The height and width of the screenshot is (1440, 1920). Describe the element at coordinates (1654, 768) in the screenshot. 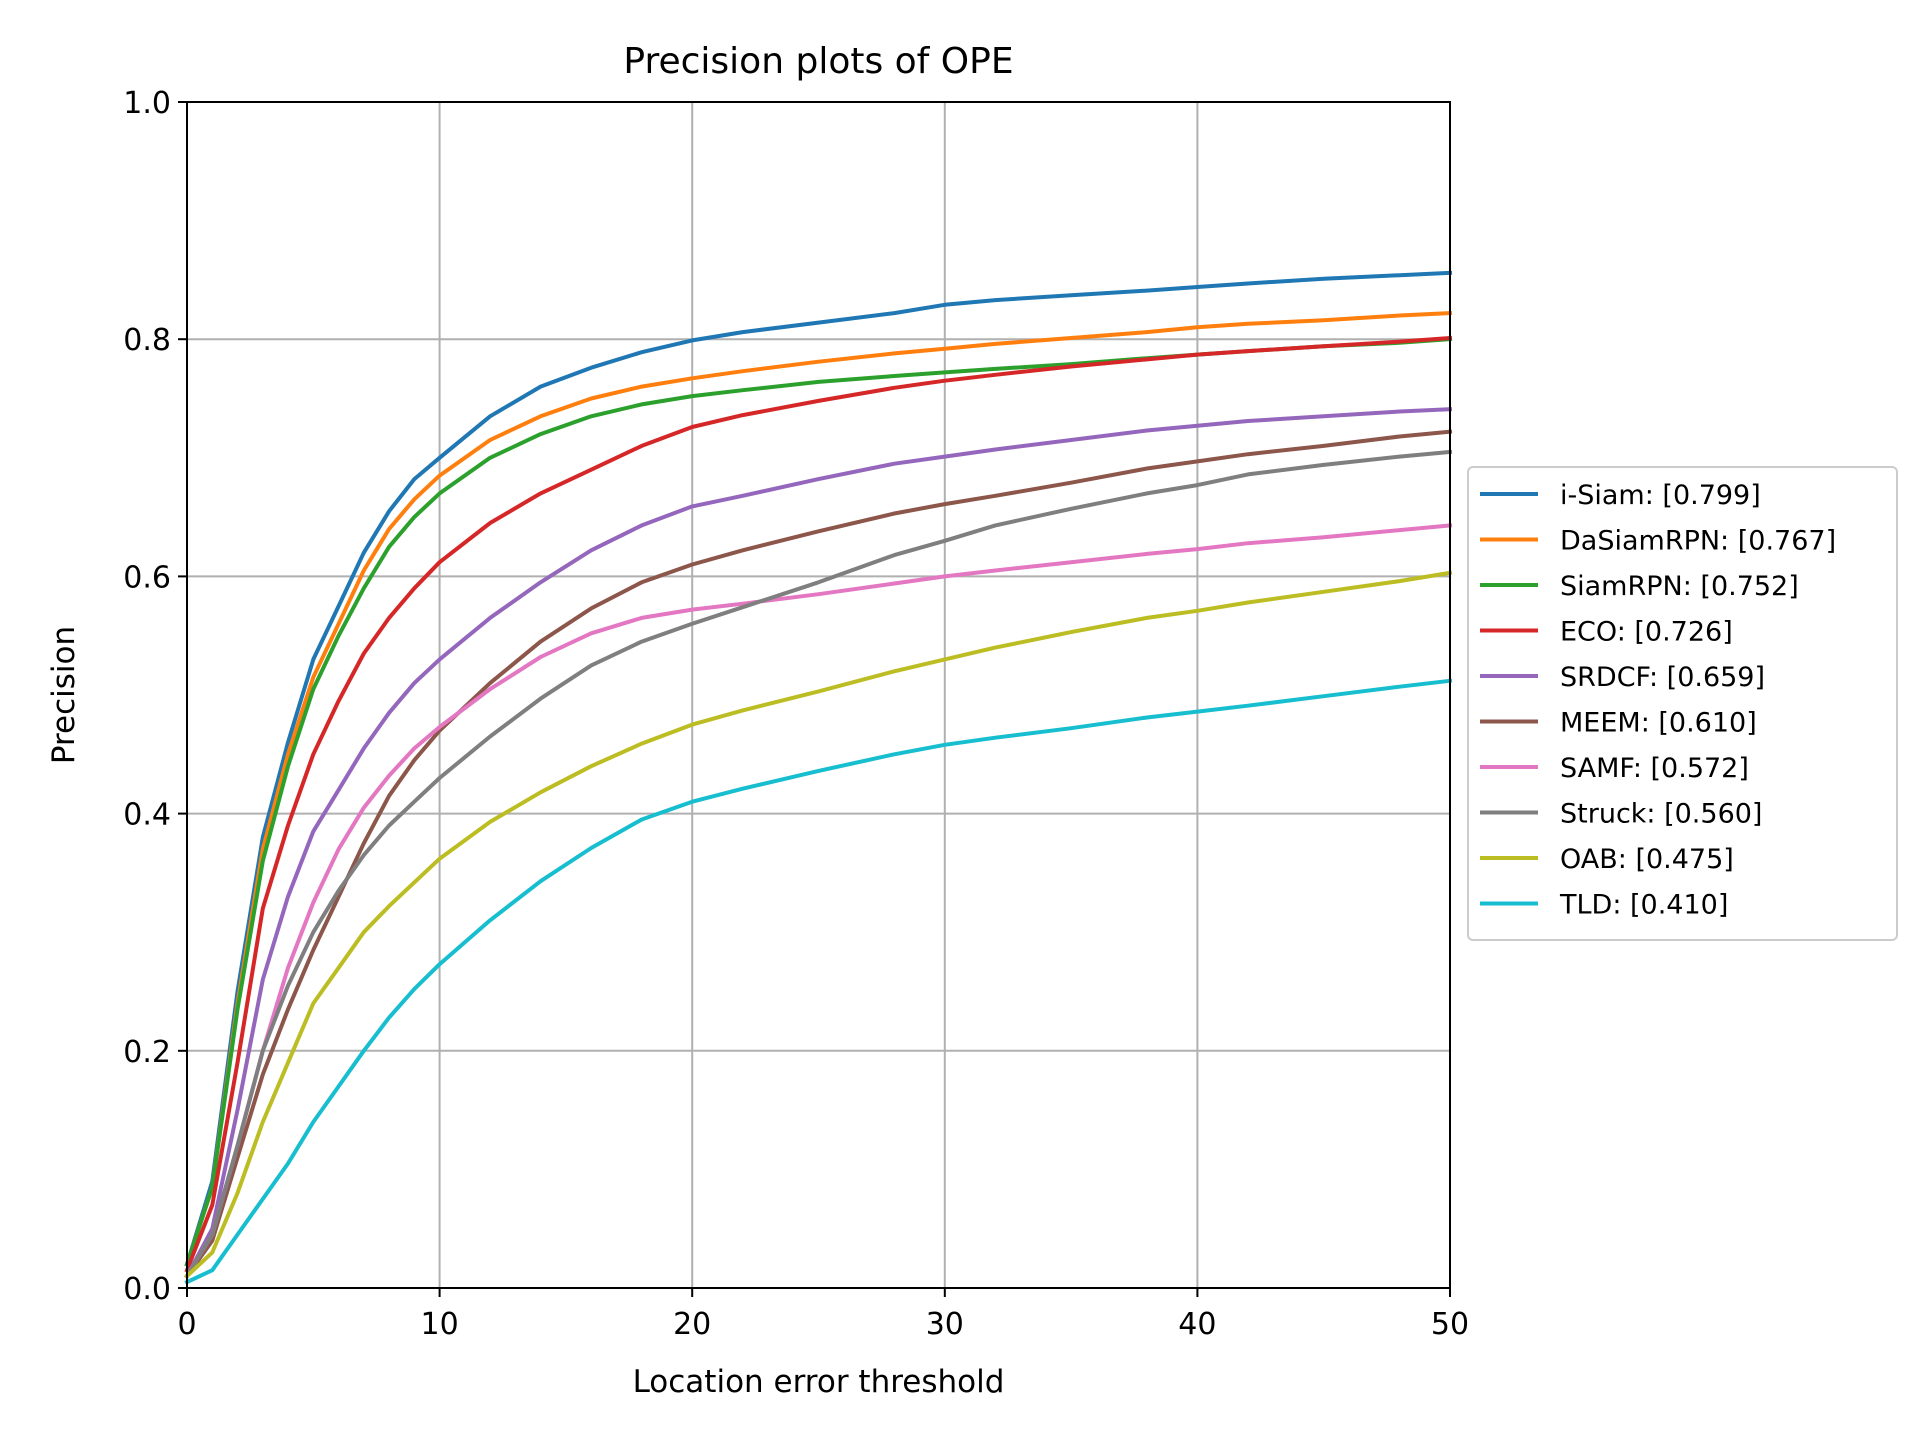

I see `legend-label-6: SAMF: [0.572]` at that location.